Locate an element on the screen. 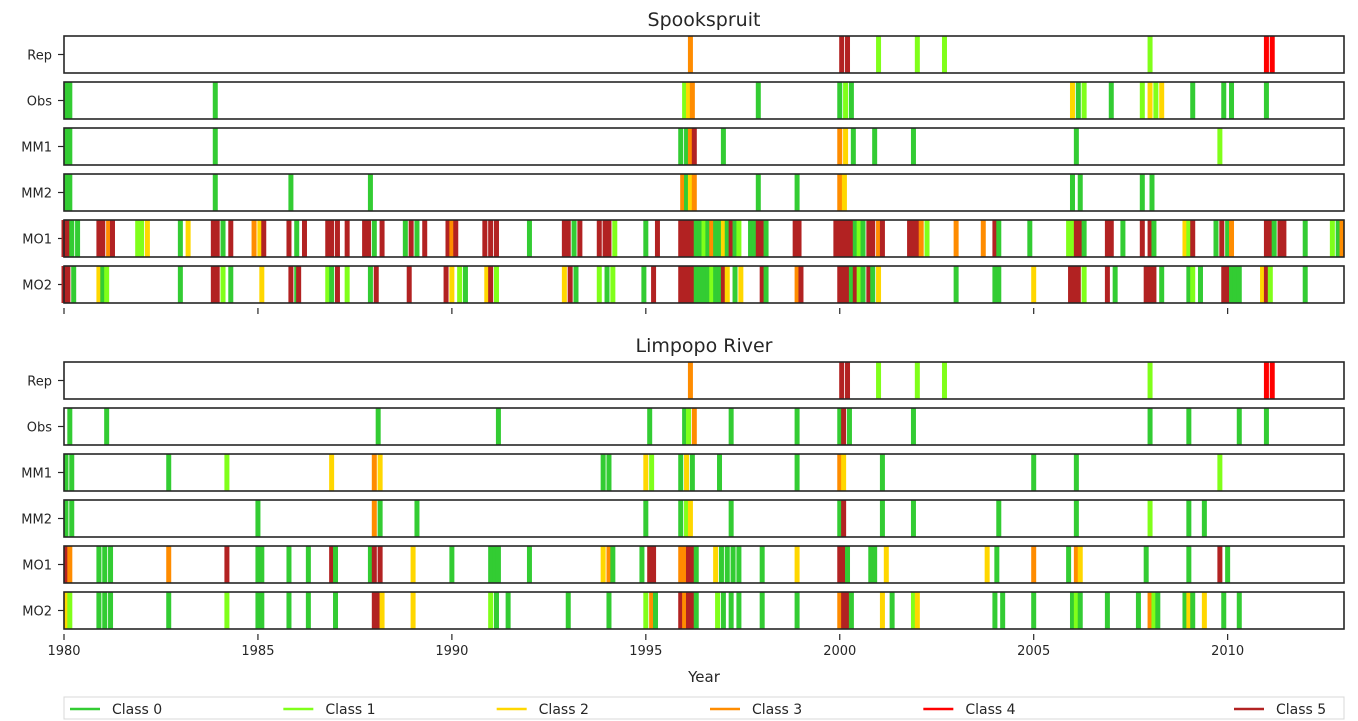 The width and height of the screenshot is (1358, 721). legend-label: Class 3 is located at coordinates (777, 710).